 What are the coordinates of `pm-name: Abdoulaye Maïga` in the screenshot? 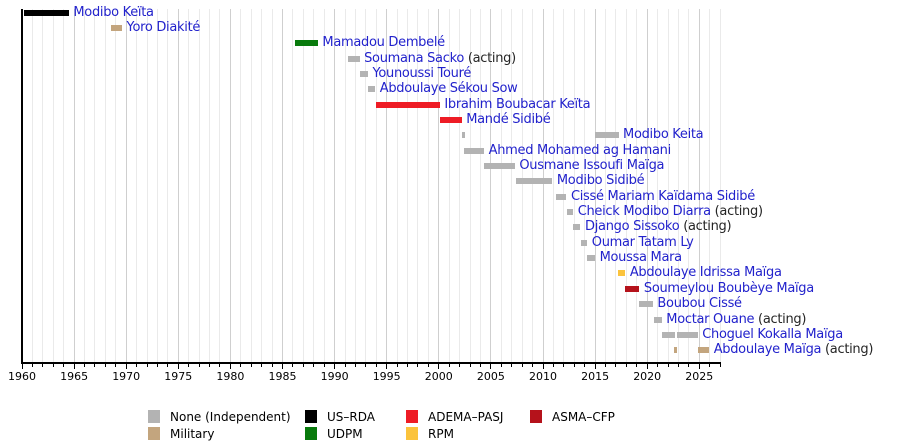 It's located at (767, 350).